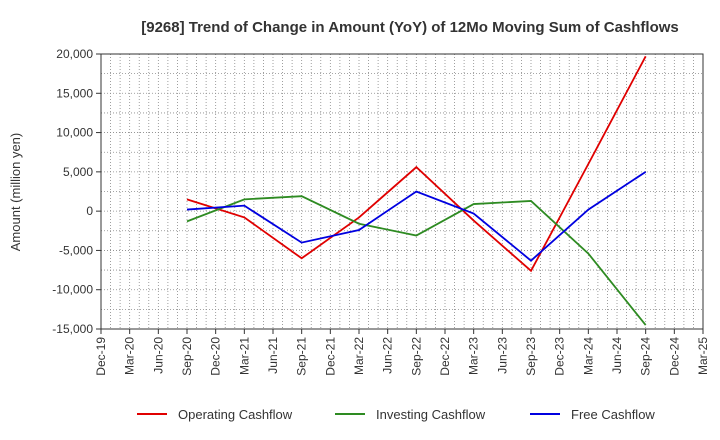  What do you see at coordinates (359, 356) in the screenshot?
I see `x-tick-label: Mar-22` at bounding box center [359, 356].